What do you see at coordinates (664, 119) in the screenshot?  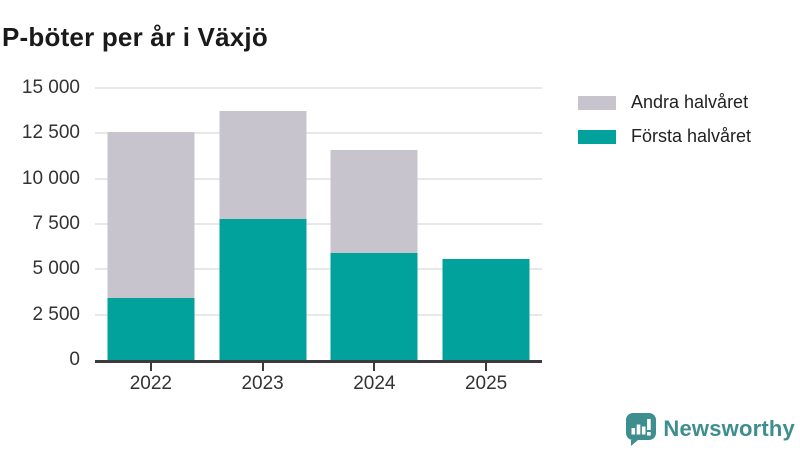 I see `chart-legend: Andra halvåret Första halvåret` at bounding box center [664, 119].